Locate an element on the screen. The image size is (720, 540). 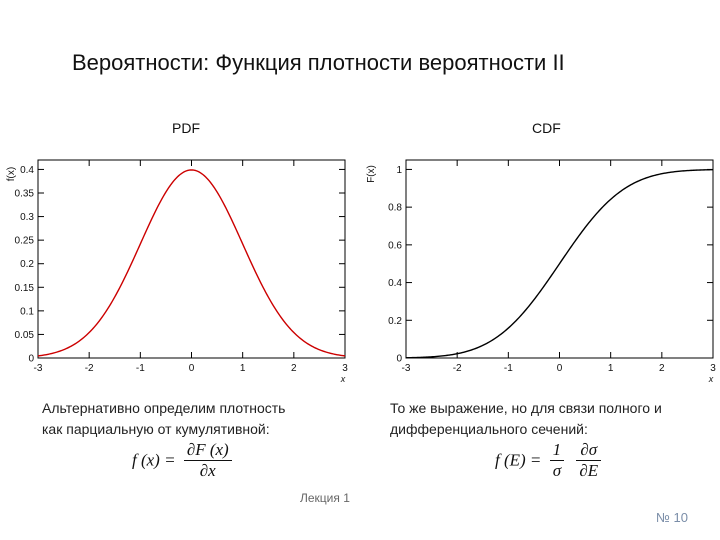
y-axis-label: F(x) is located at coordinates (371, 174).